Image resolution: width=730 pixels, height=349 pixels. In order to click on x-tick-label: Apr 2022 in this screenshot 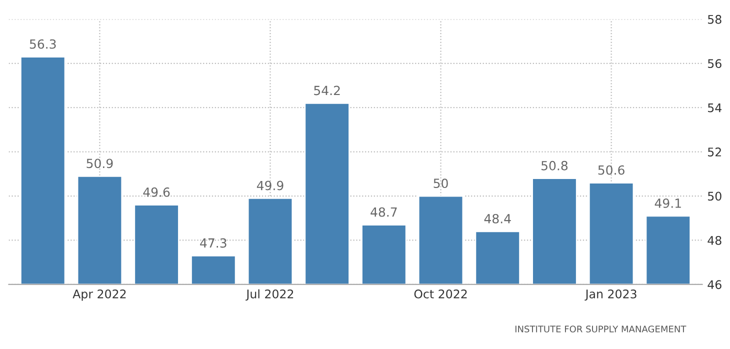, I will do `click(99, 295)`.